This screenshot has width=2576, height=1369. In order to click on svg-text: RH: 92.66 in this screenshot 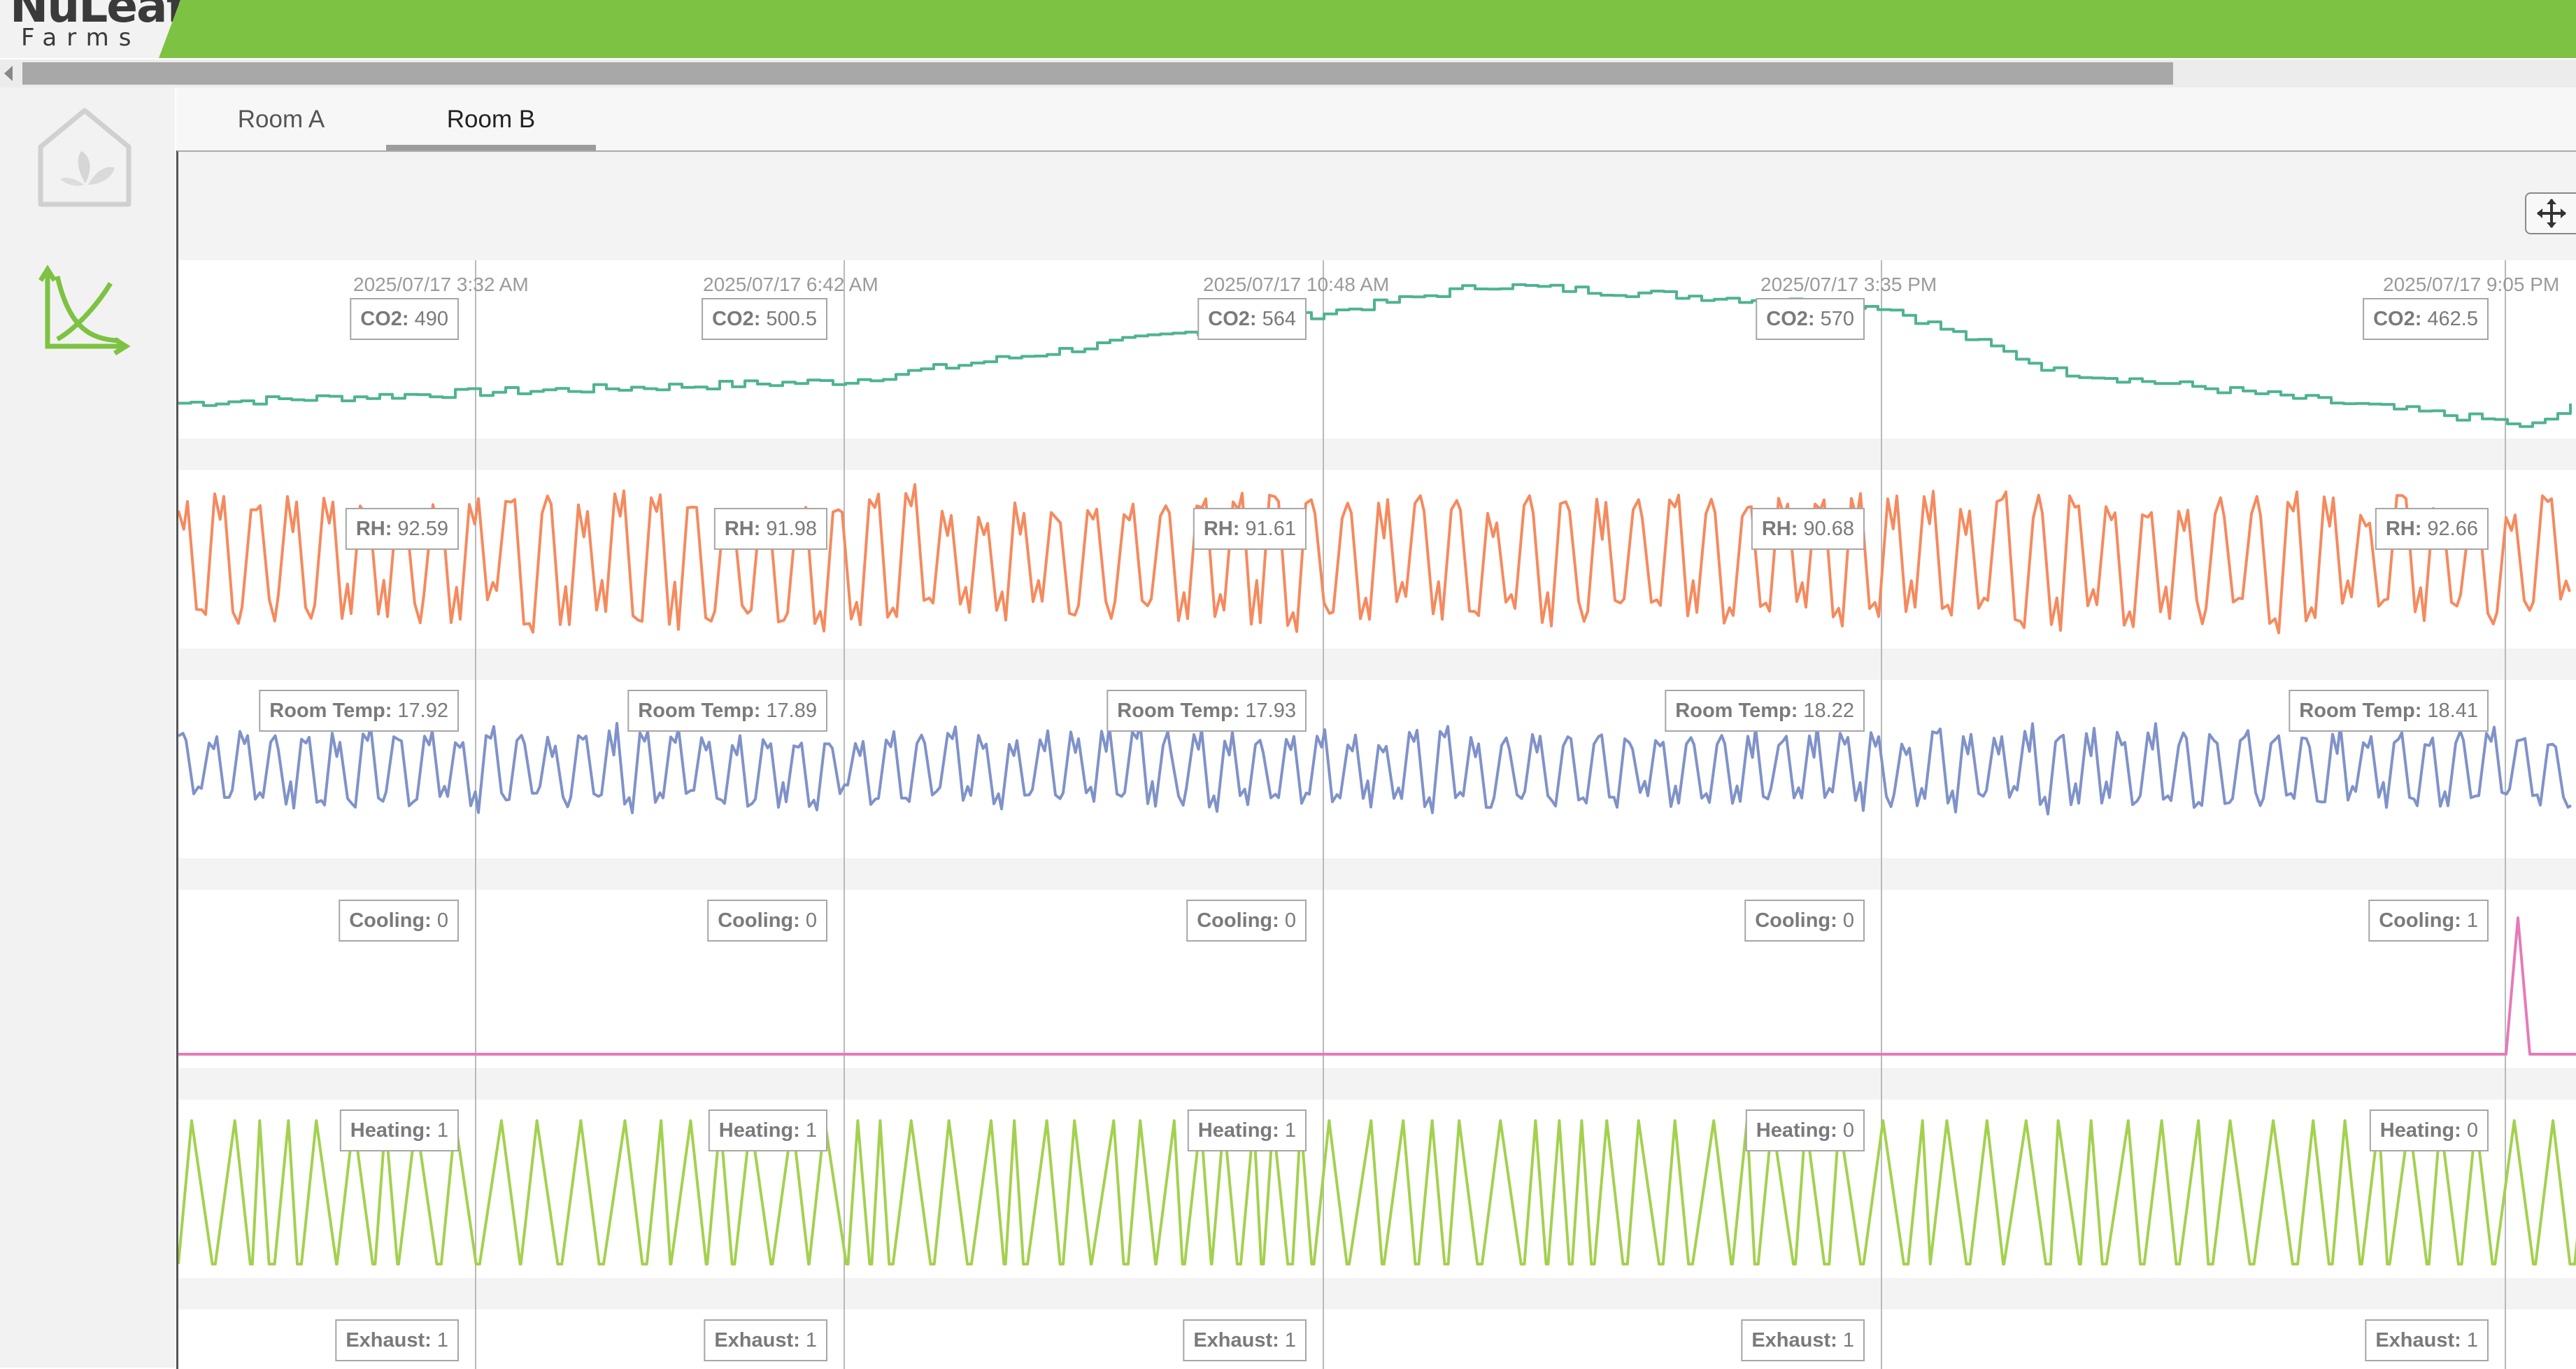, I will do `click(2432, 529)`.